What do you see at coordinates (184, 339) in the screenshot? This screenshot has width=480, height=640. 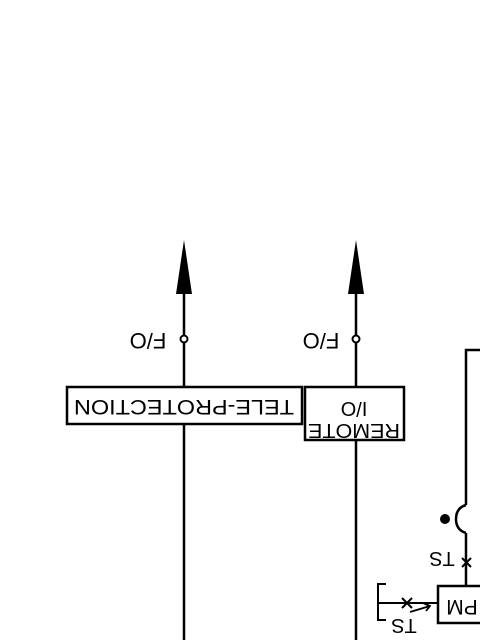 I see `fiber-connector-left` at bounding box center [184, 339].